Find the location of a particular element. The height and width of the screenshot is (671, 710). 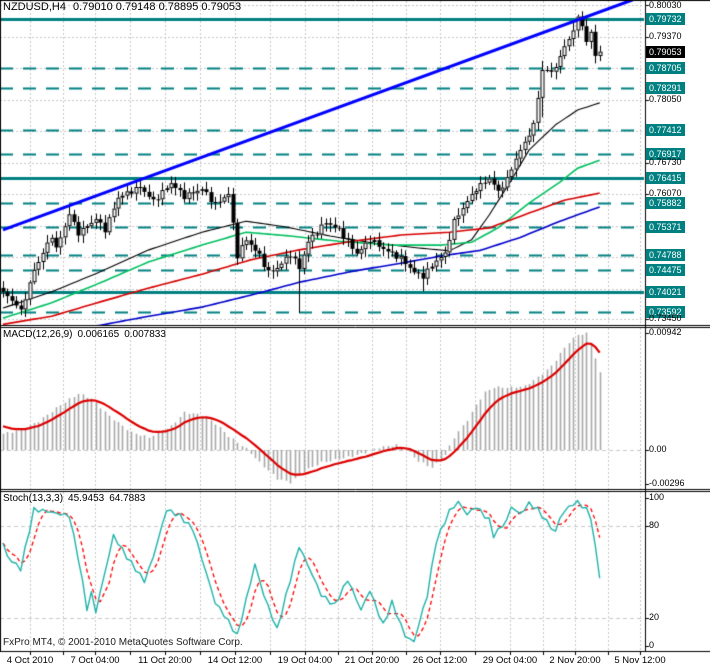

time-axis-label: 19 Oct 04:00 is located at coordinates (305, 660).